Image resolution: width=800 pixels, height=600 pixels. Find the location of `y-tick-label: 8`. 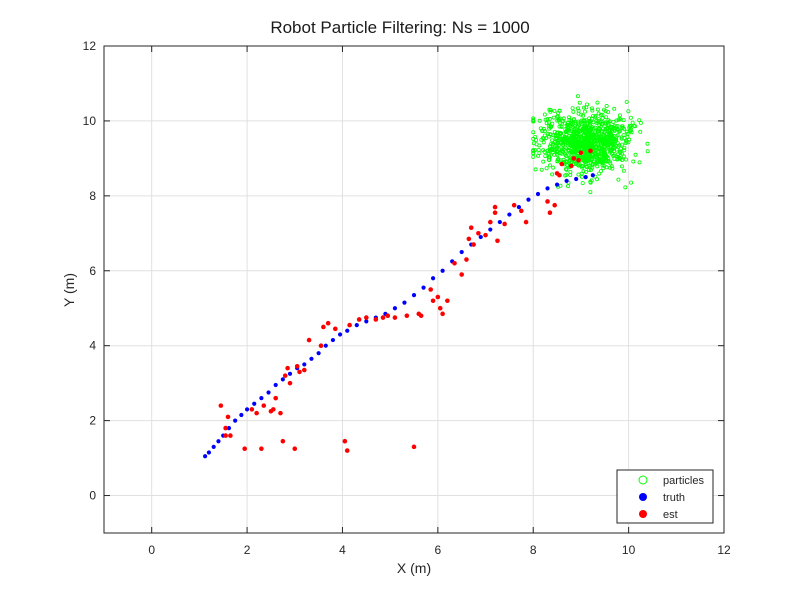

y-tick-label: 8 is located at coordinates (92, 196).